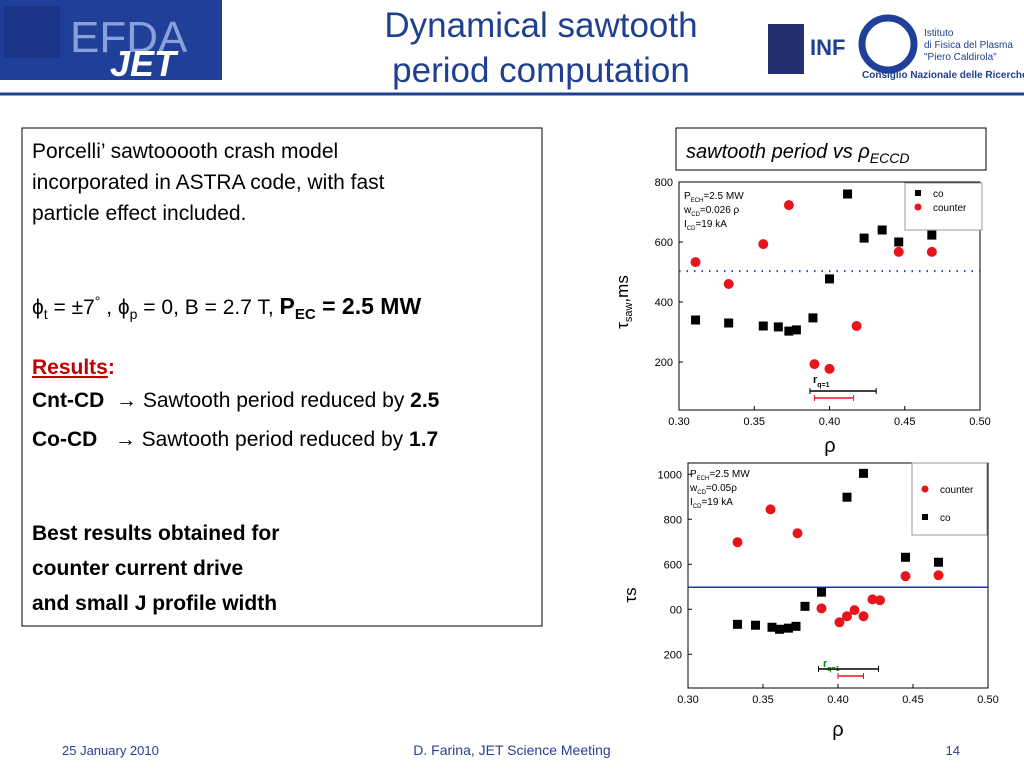 The width and height of the screenshot is (1024, 773). Describe the element at coordinates (425, 400) in the screenshot. I see `t: 2.5` at that location.